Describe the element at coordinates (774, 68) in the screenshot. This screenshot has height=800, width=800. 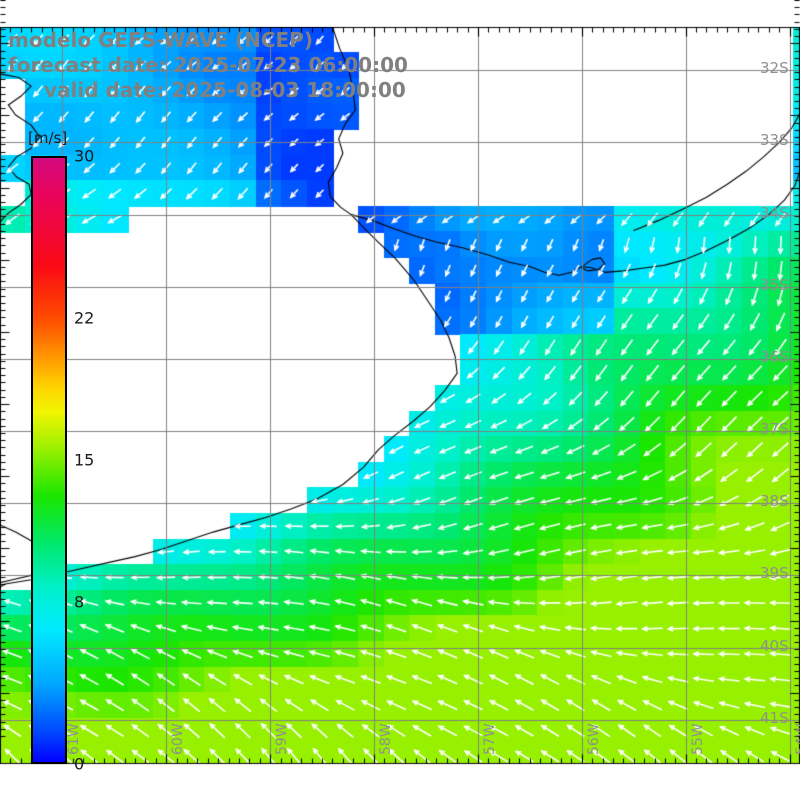
I see `lat-label-32S: 32S` at that location.